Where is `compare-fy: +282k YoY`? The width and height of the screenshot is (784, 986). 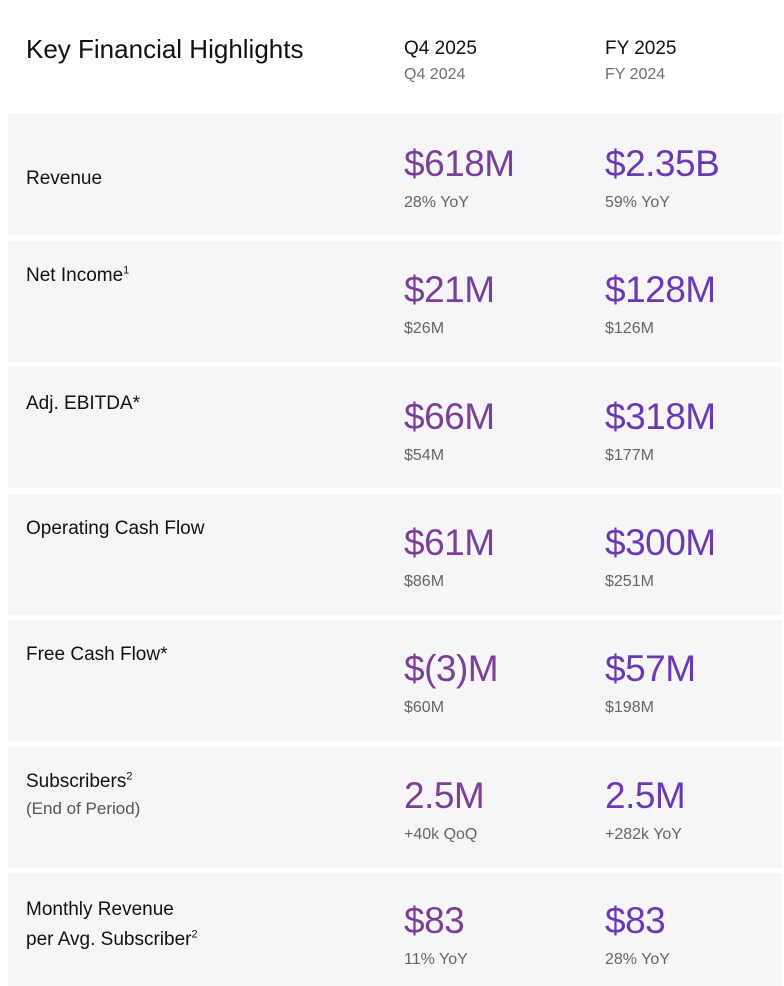
compare-fy: +282k YoY is located at coordinates (643, 834).